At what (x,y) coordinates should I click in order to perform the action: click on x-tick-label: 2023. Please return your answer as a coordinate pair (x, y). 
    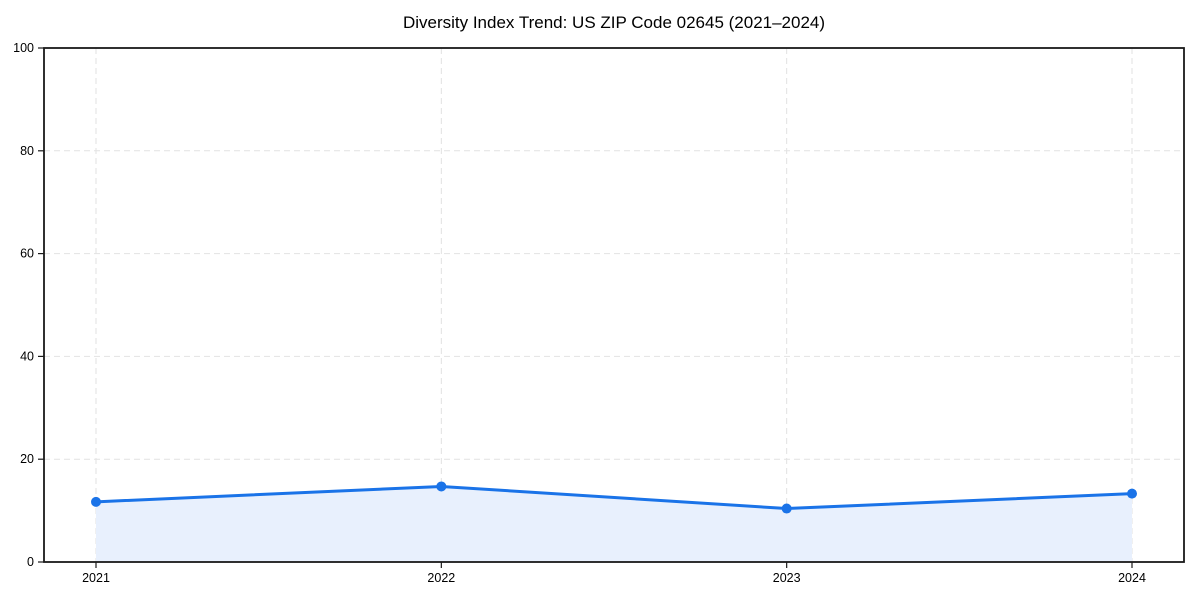
    Looking at the image, I should click on (787, 578).